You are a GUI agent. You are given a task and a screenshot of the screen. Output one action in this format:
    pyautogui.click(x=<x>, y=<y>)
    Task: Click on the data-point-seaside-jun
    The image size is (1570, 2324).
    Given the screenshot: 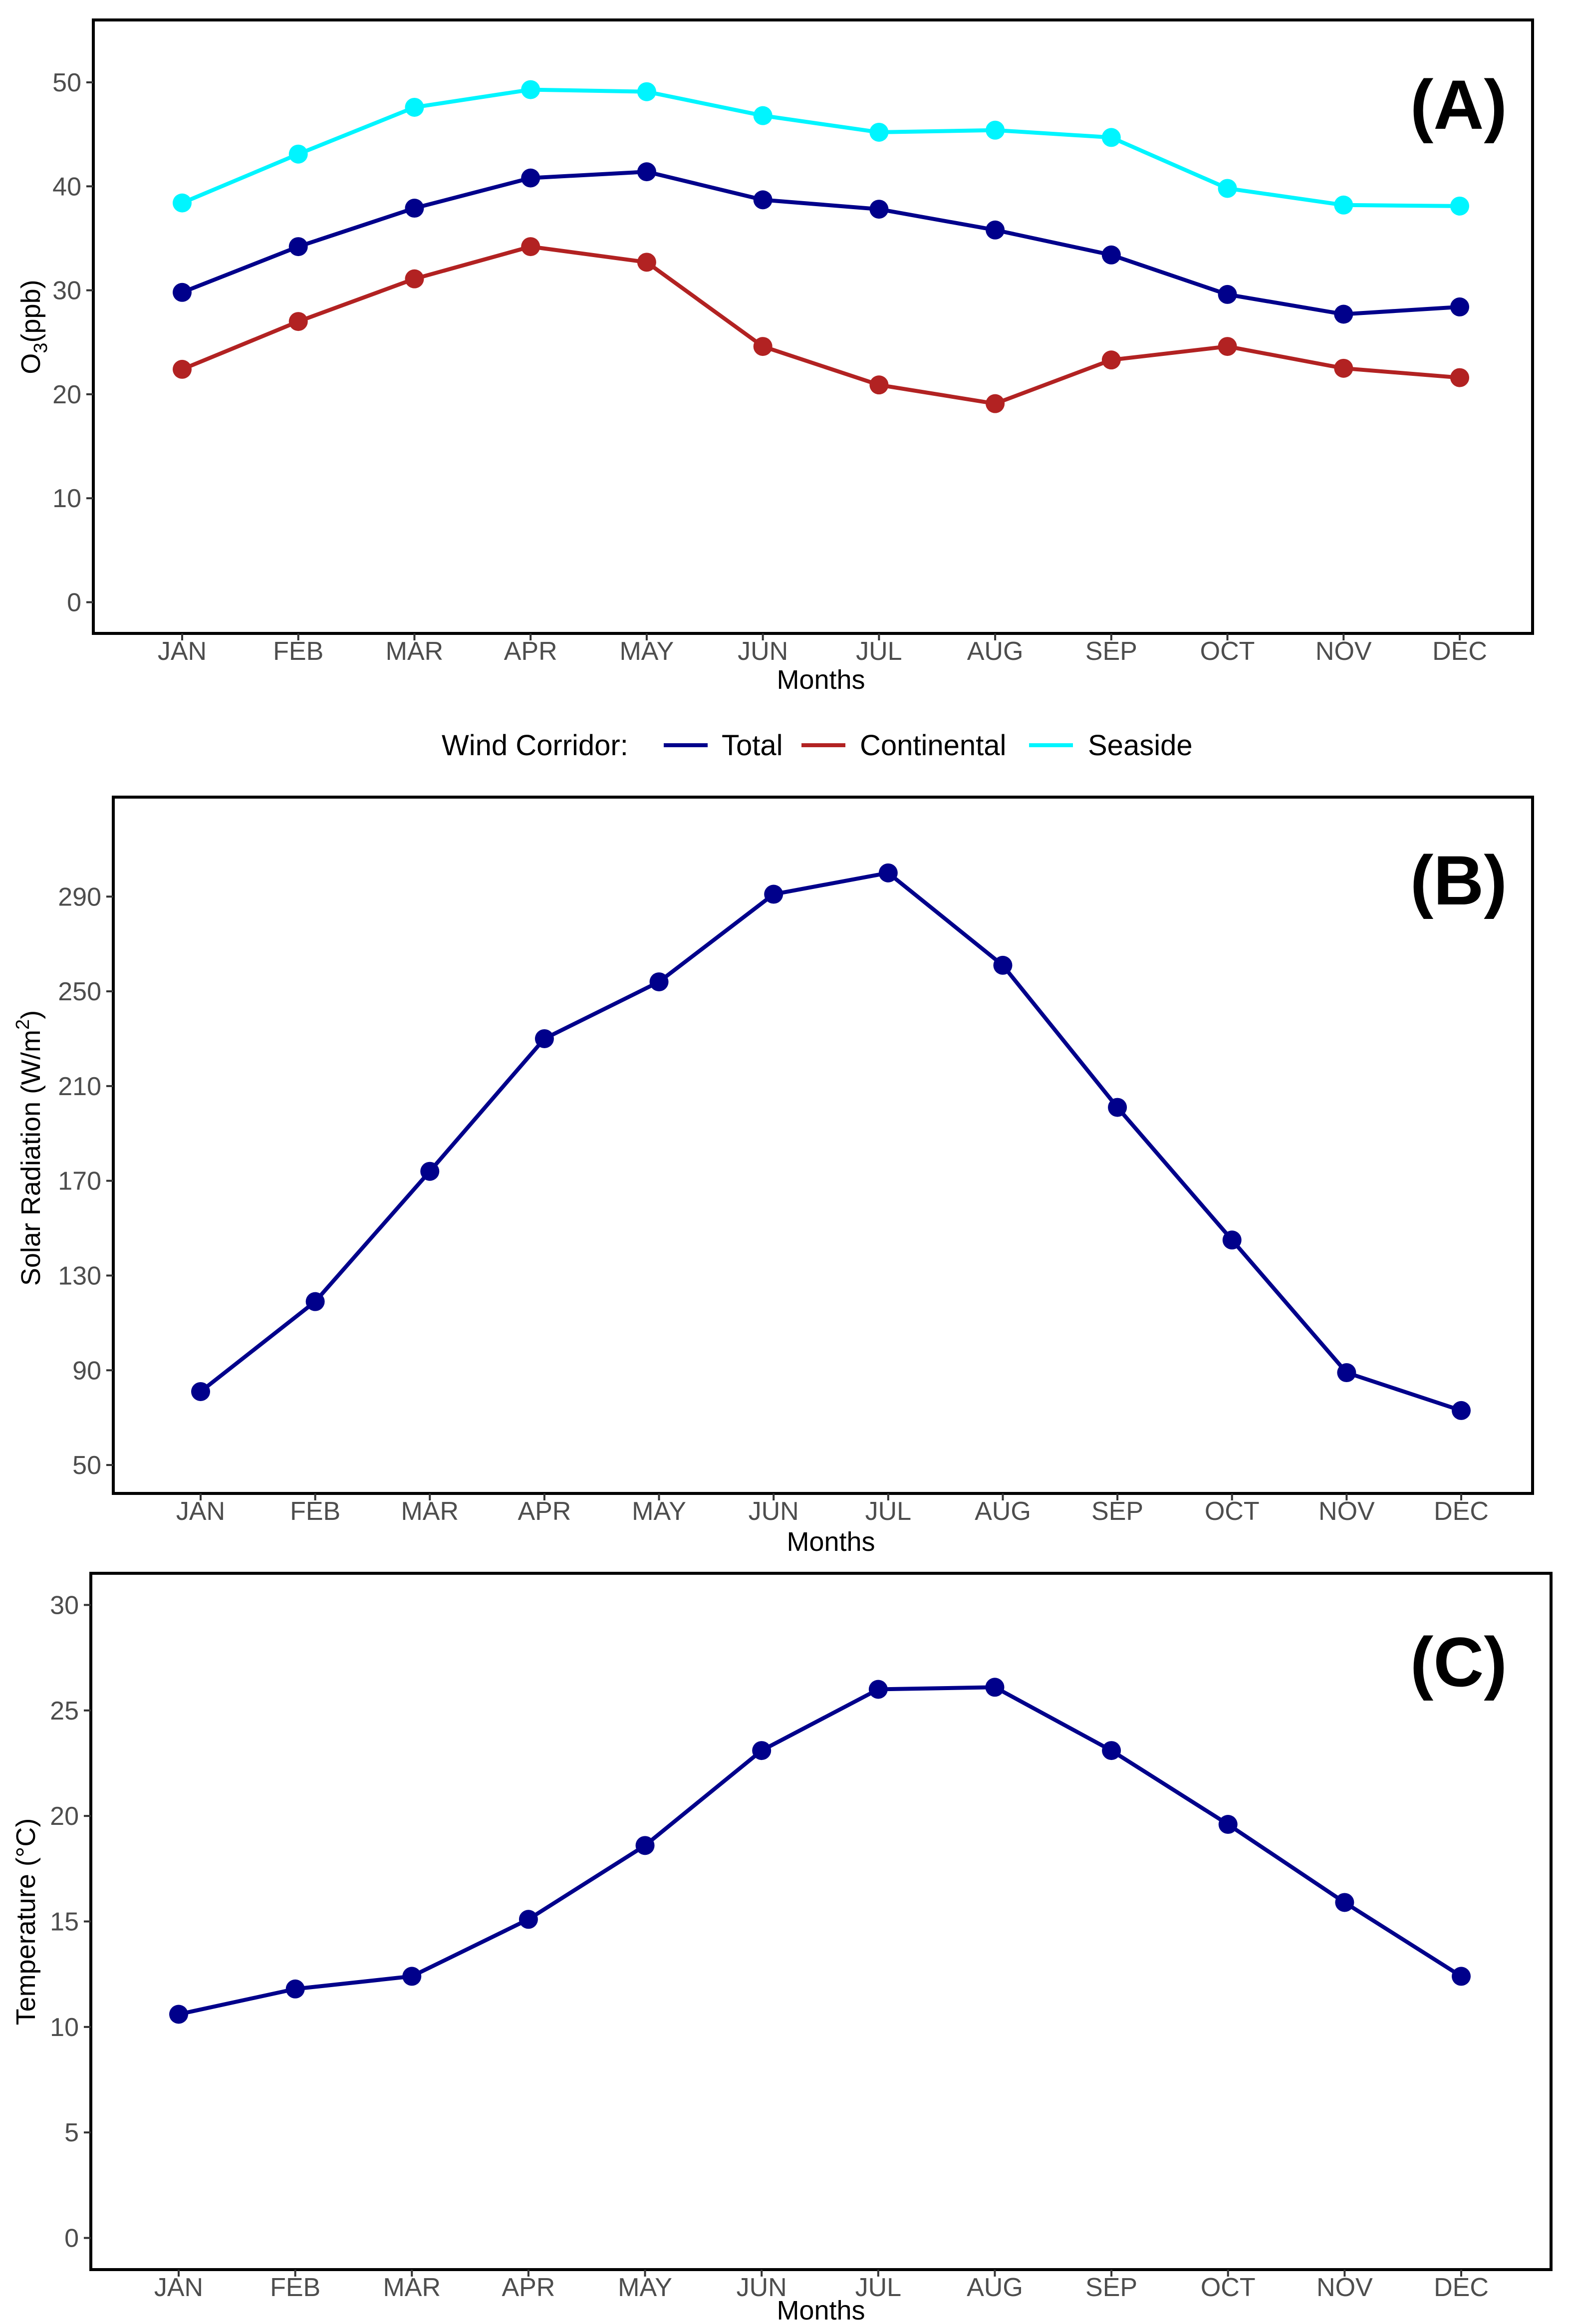 What is the action you would take?
    pyautogui.click(x=763, y=115)
    